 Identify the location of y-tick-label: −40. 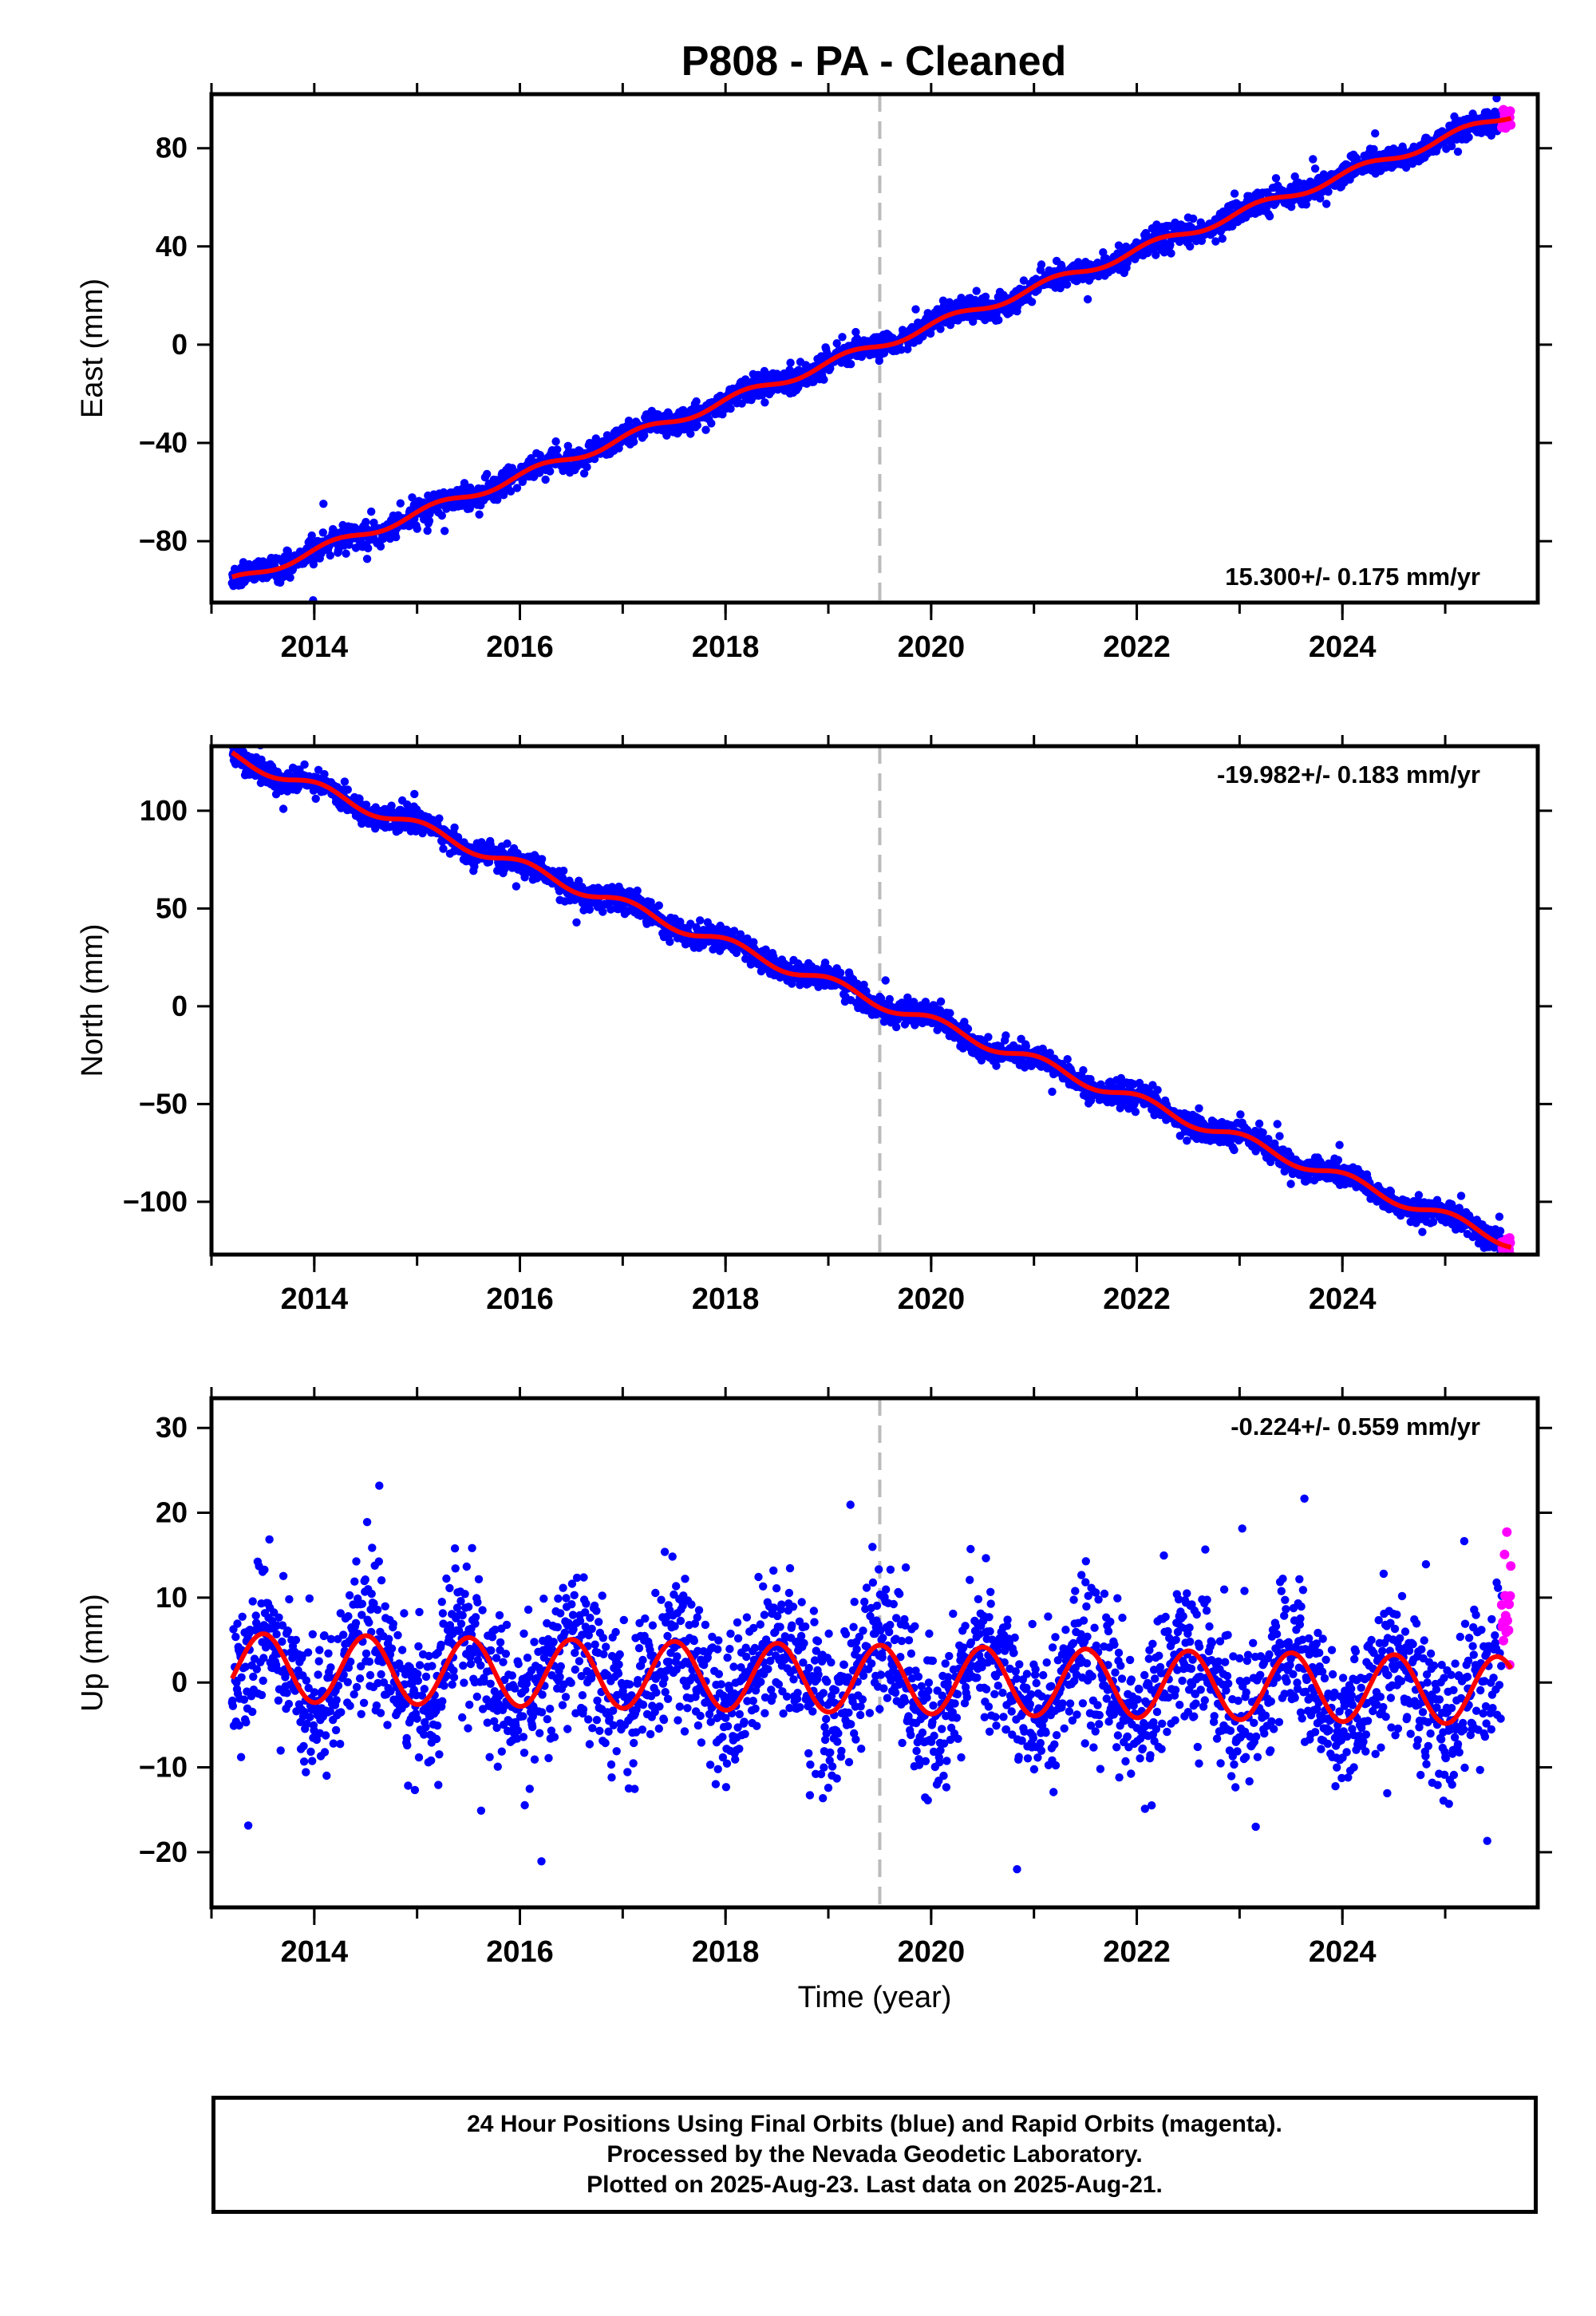
(163, 443).